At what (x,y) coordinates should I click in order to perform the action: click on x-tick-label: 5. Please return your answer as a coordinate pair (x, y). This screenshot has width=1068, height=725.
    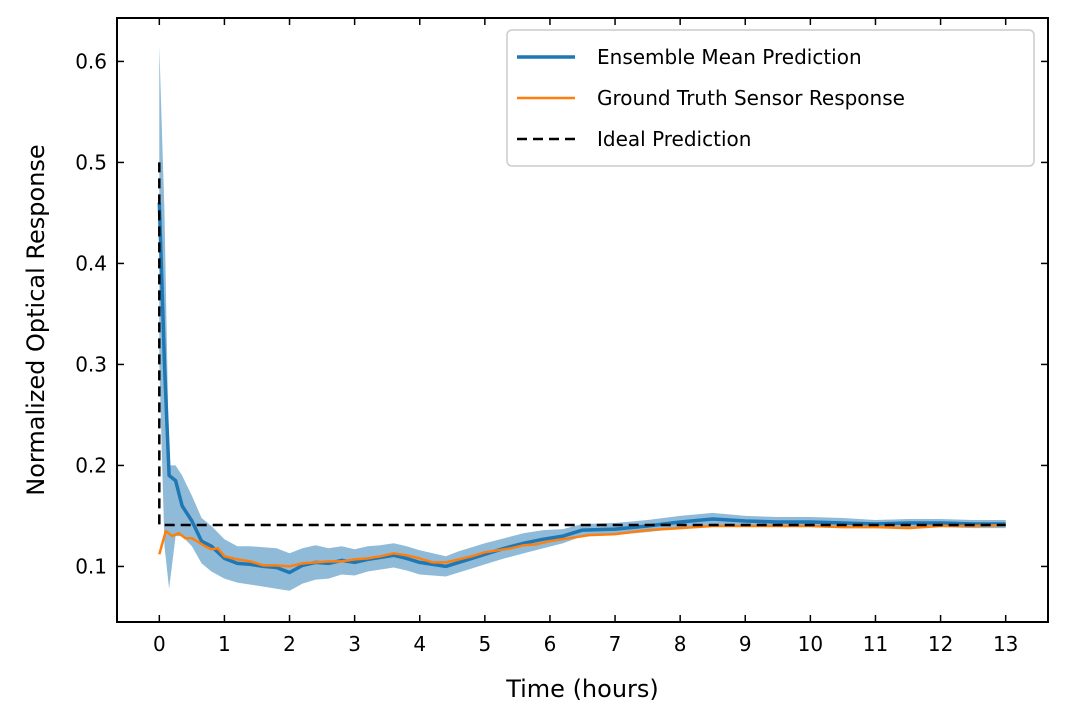
    Looking at the image, I should click on (484, 644).